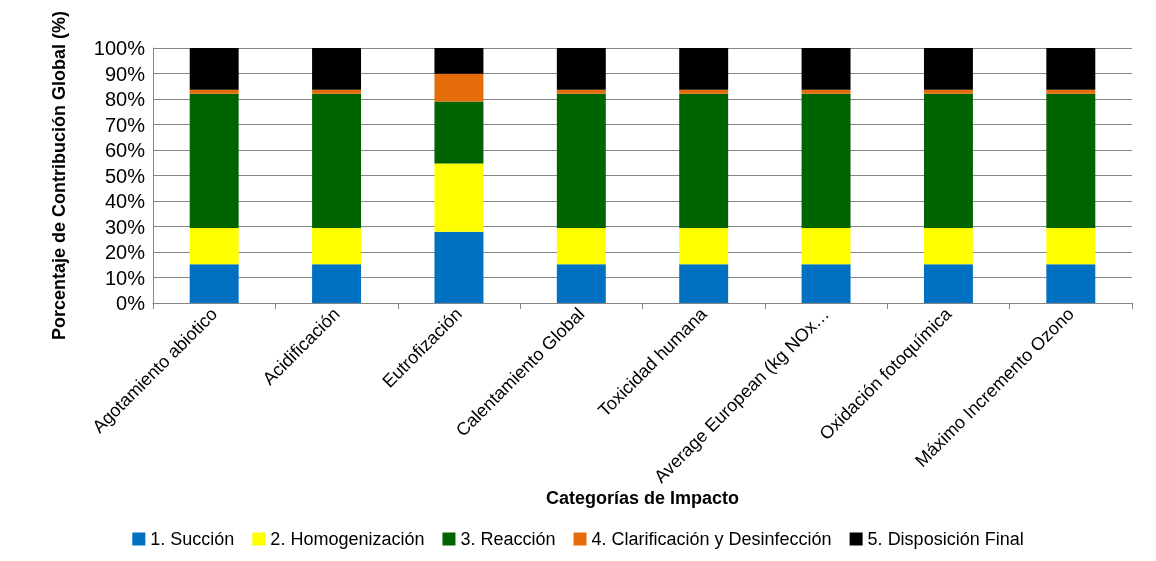  What do you see at coordinates (945, 539) in the screenshot?
I see `legend-label: 5. Disposición Final` at bounding box center [945, 539].